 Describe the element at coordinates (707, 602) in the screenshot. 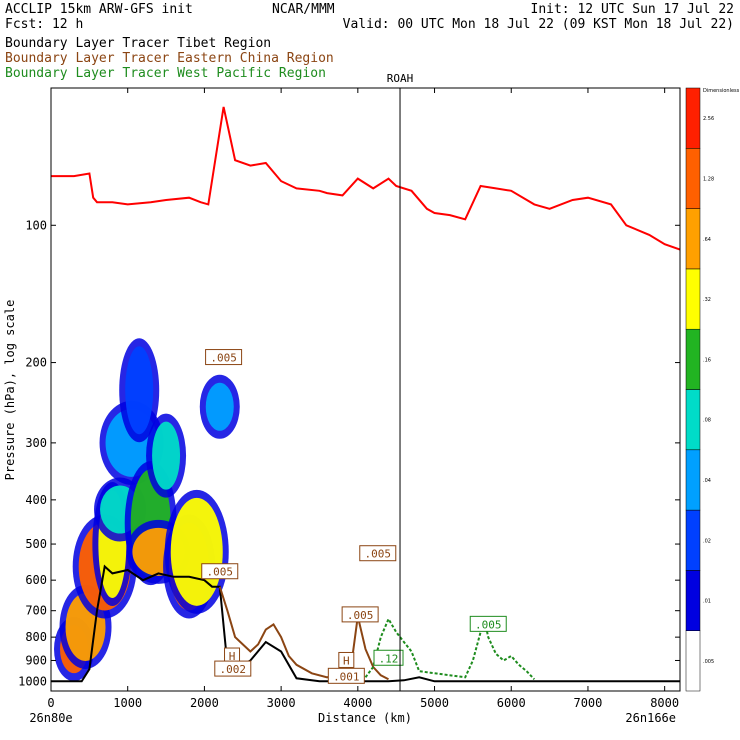

I see `colorbar-level-label: .01` at that location.